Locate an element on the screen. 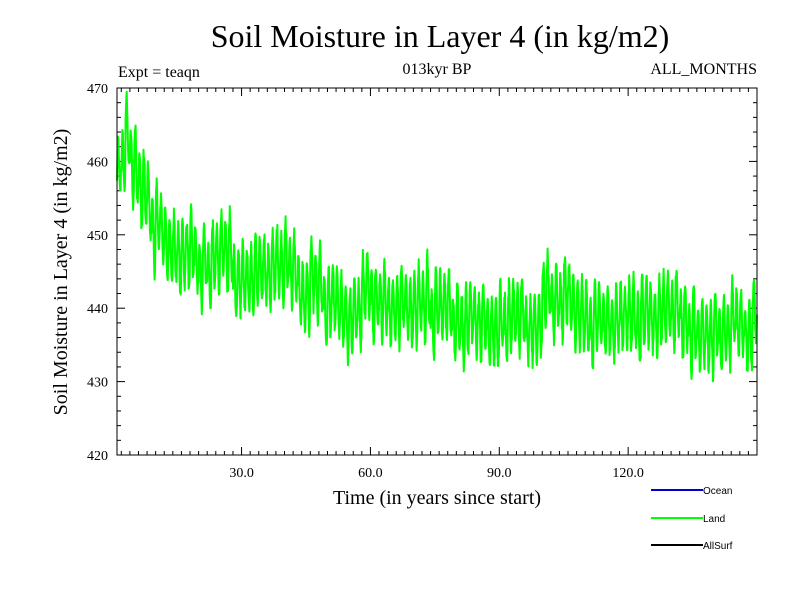 This screenshot has height=605, width=800. months-label: ALL_MONTHS is located at coordinates (703, 69).